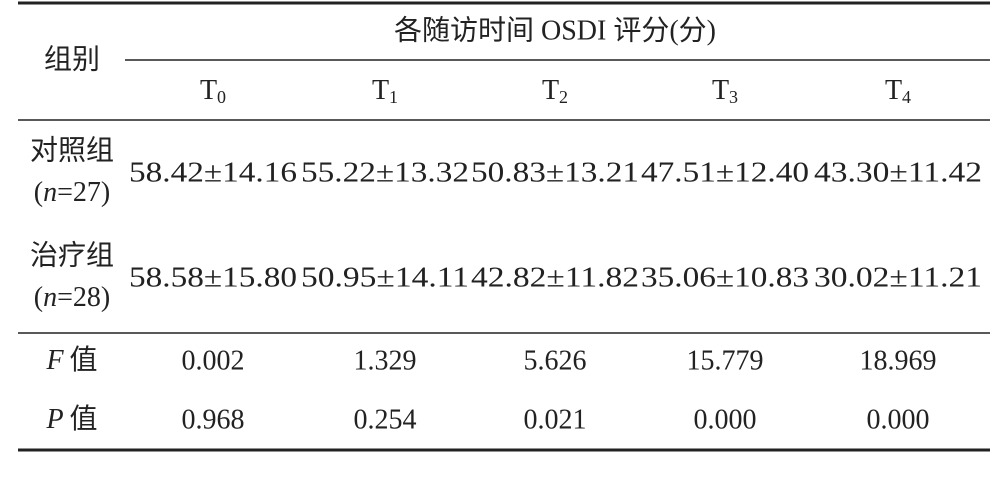 This screenshot has width=1007, height=478. I want to click on cell: 50.83±13.21, so click(555, 172).